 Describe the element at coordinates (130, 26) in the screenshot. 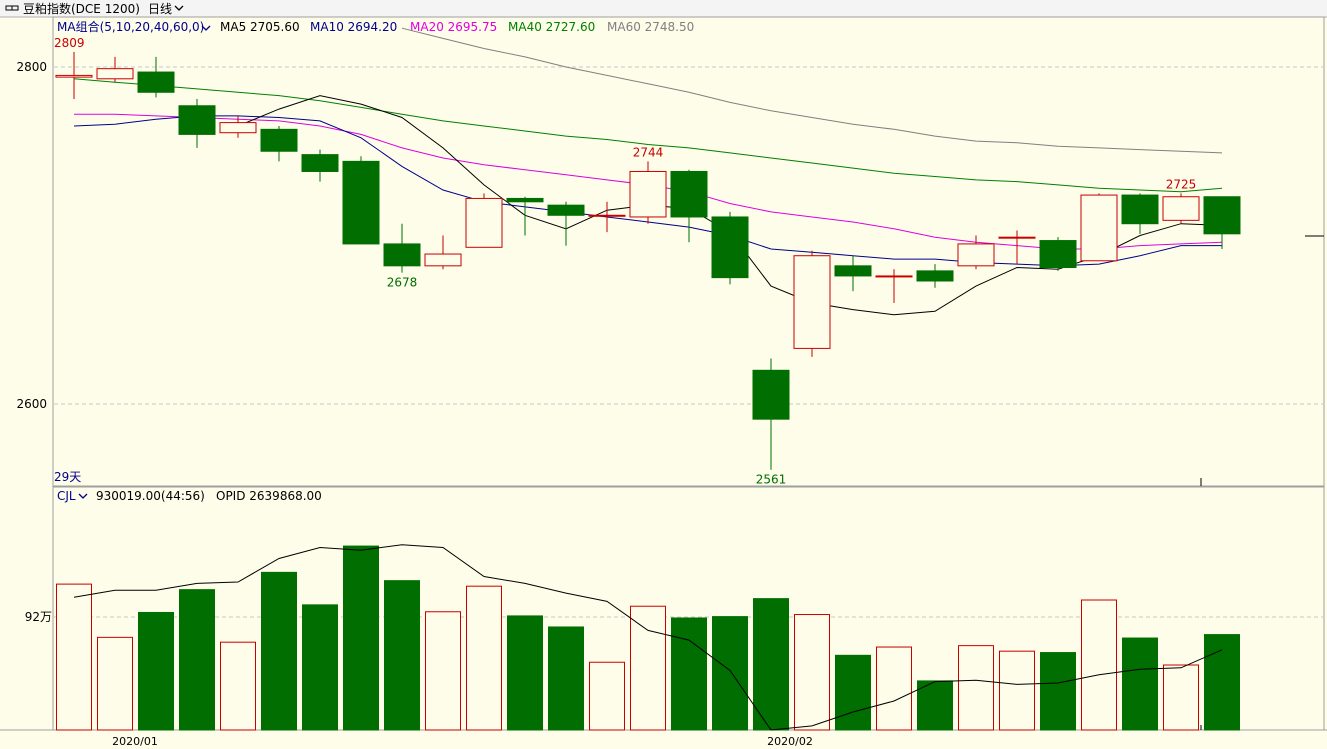

I see `ma-group-selector: MA组合(5,10,20,40,60,0)` at that location.